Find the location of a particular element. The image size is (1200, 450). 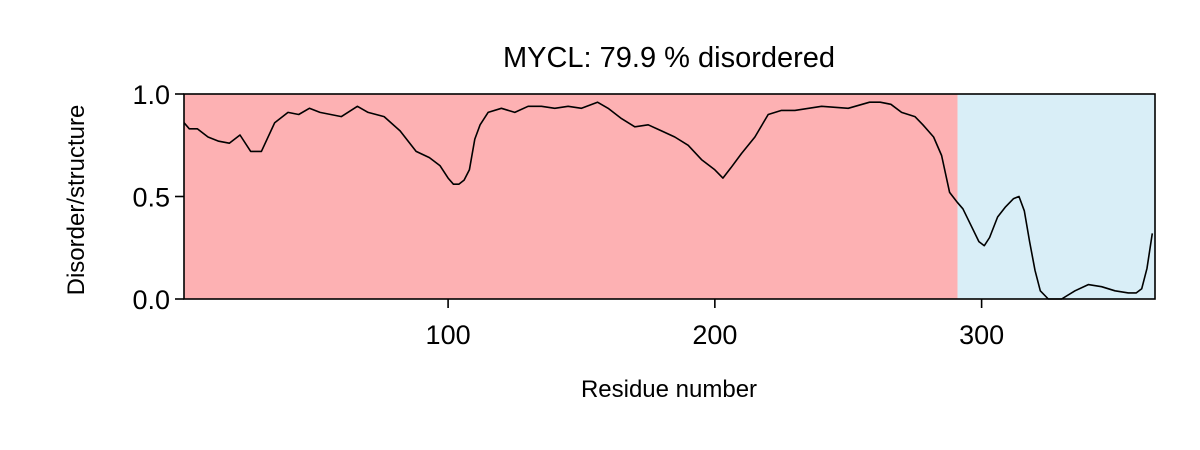

y-tick-label: 0.0 is located at coordinates (151, 300).